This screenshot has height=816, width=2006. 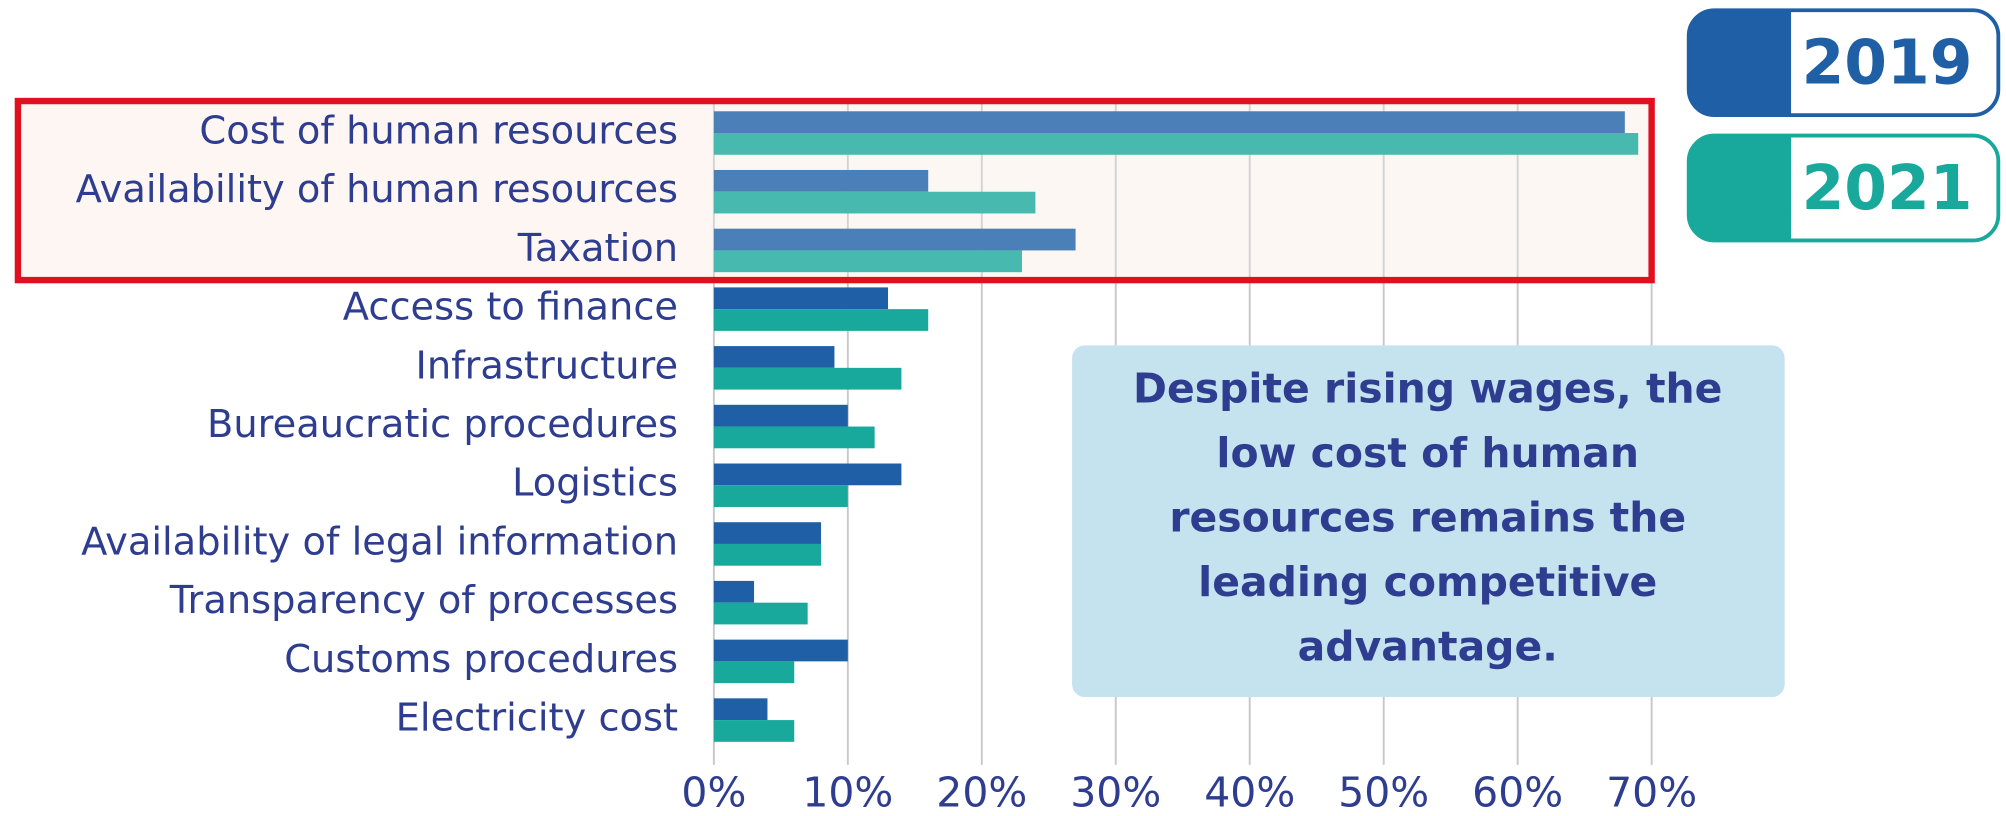 What do you see at coordinates (1427, 453) in the screenshot?
I see `annotation-line: low cost of human` at bounding box center [1427, 453].